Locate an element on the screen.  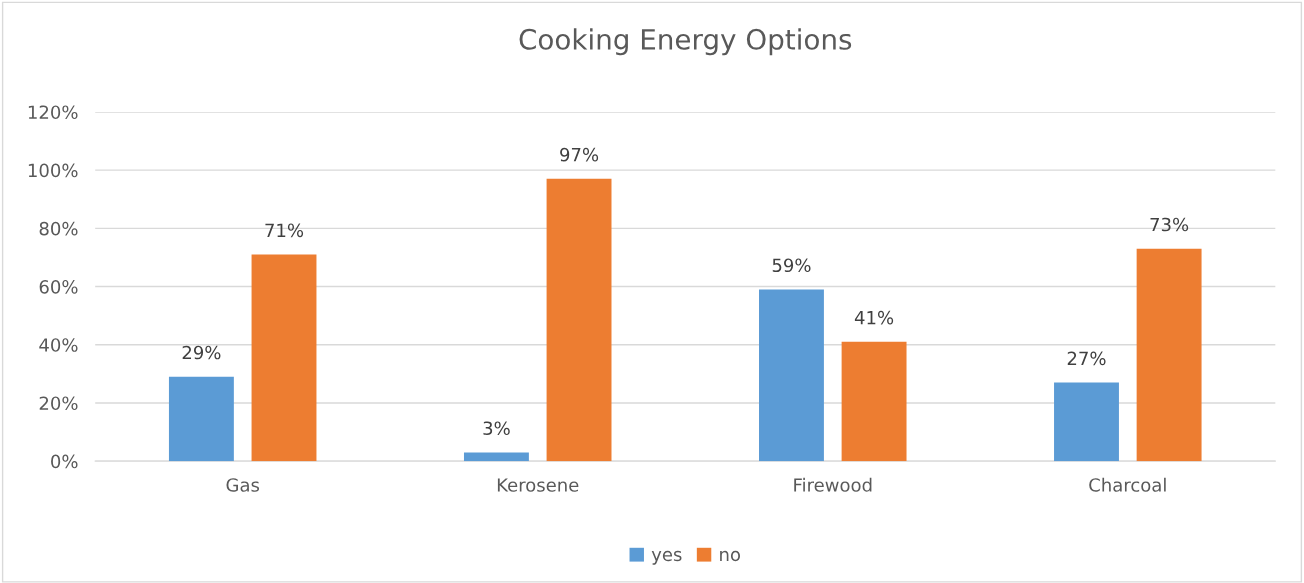
y-tick-label: 120% is located at coordinates (53, 112).